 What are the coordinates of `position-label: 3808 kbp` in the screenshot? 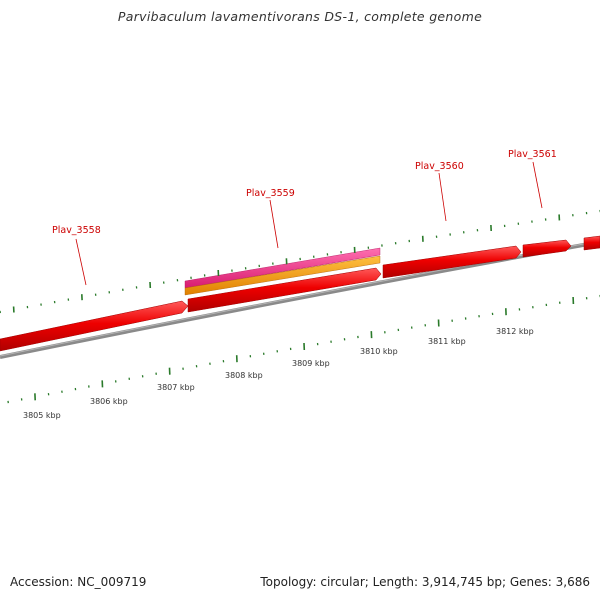 It's located at (244, 375).